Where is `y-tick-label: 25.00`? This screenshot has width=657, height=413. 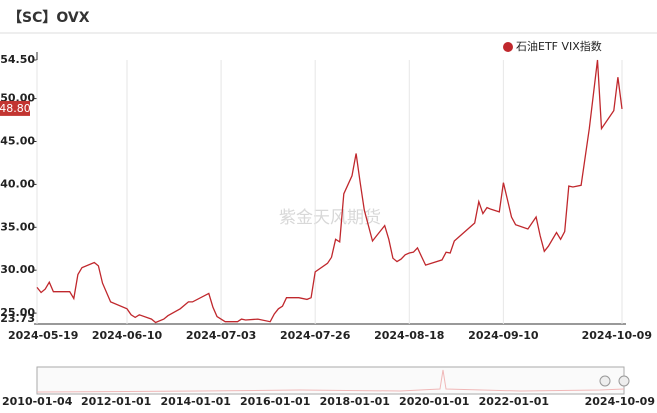 y-tick-label: 25.00 is located at coordinates (17, 312).